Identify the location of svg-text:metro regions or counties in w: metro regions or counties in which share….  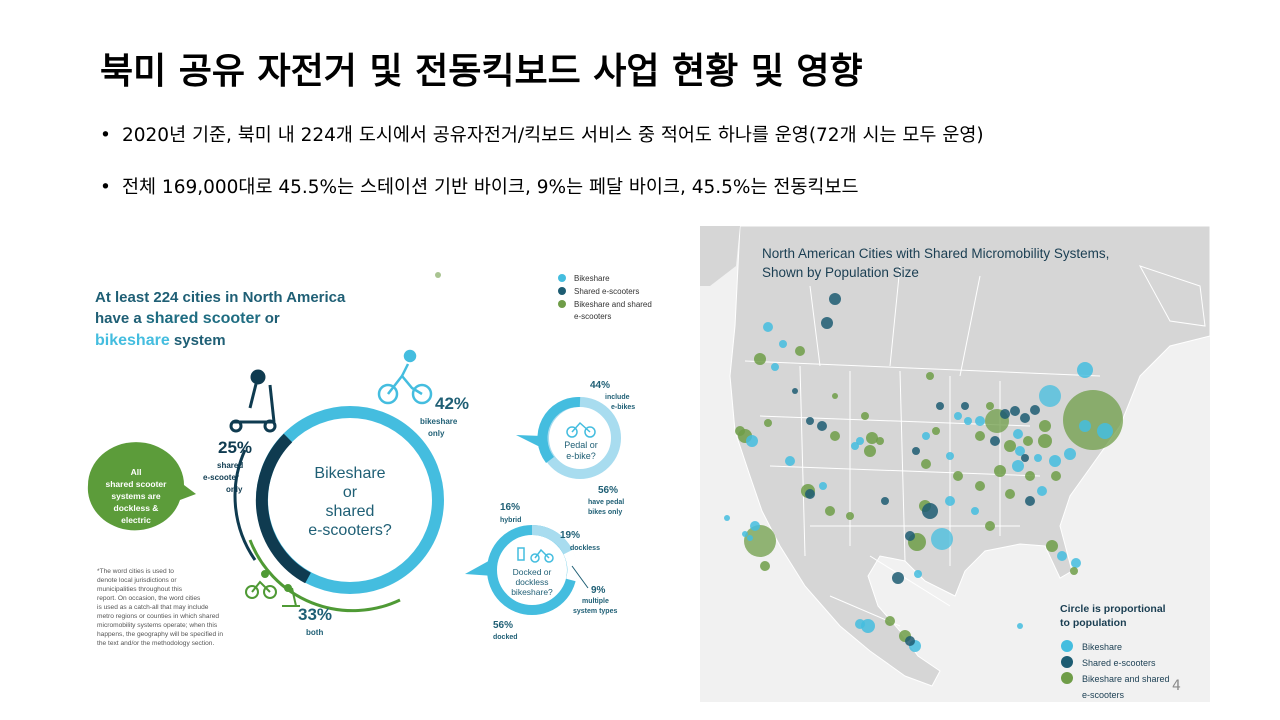
(158, 616).